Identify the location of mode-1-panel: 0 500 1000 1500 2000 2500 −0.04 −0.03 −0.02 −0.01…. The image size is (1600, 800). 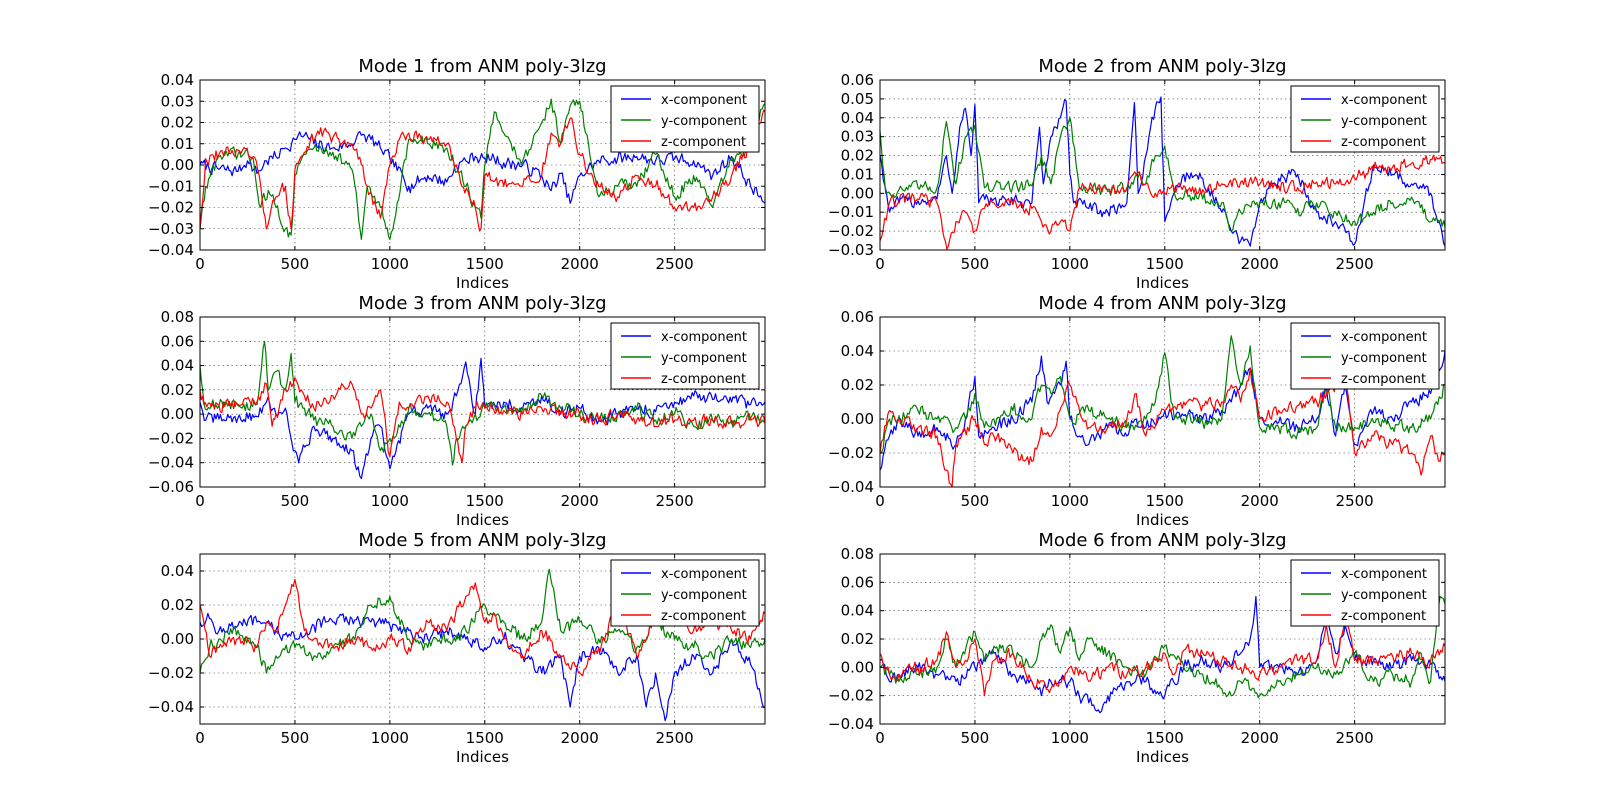
(457, 174).